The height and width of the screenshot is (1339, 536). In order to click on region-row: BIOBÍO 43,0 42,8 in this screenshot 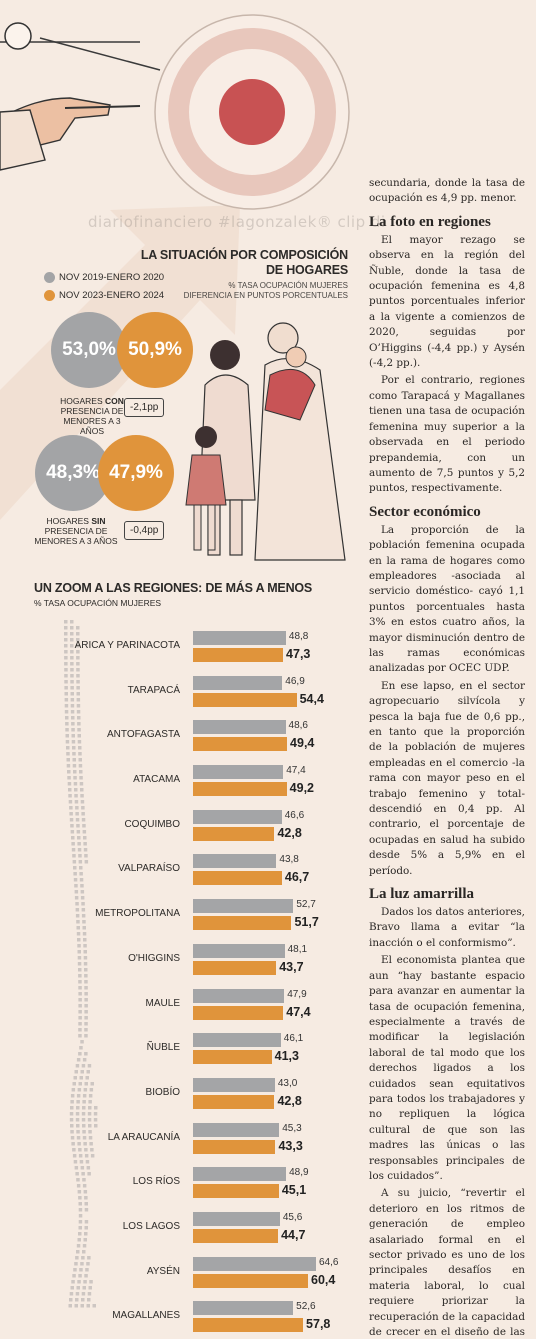, I will do `click(185, 1093)`.